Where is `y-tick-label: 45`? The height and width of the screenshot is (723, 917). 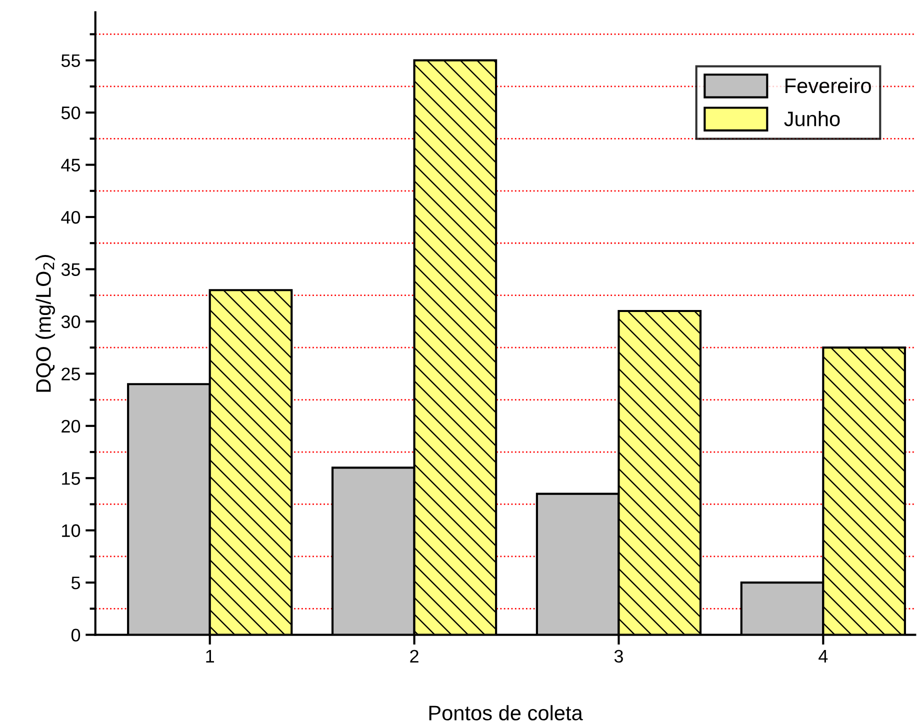
y-tick-label: 45 is located at coordinates (70, 165).